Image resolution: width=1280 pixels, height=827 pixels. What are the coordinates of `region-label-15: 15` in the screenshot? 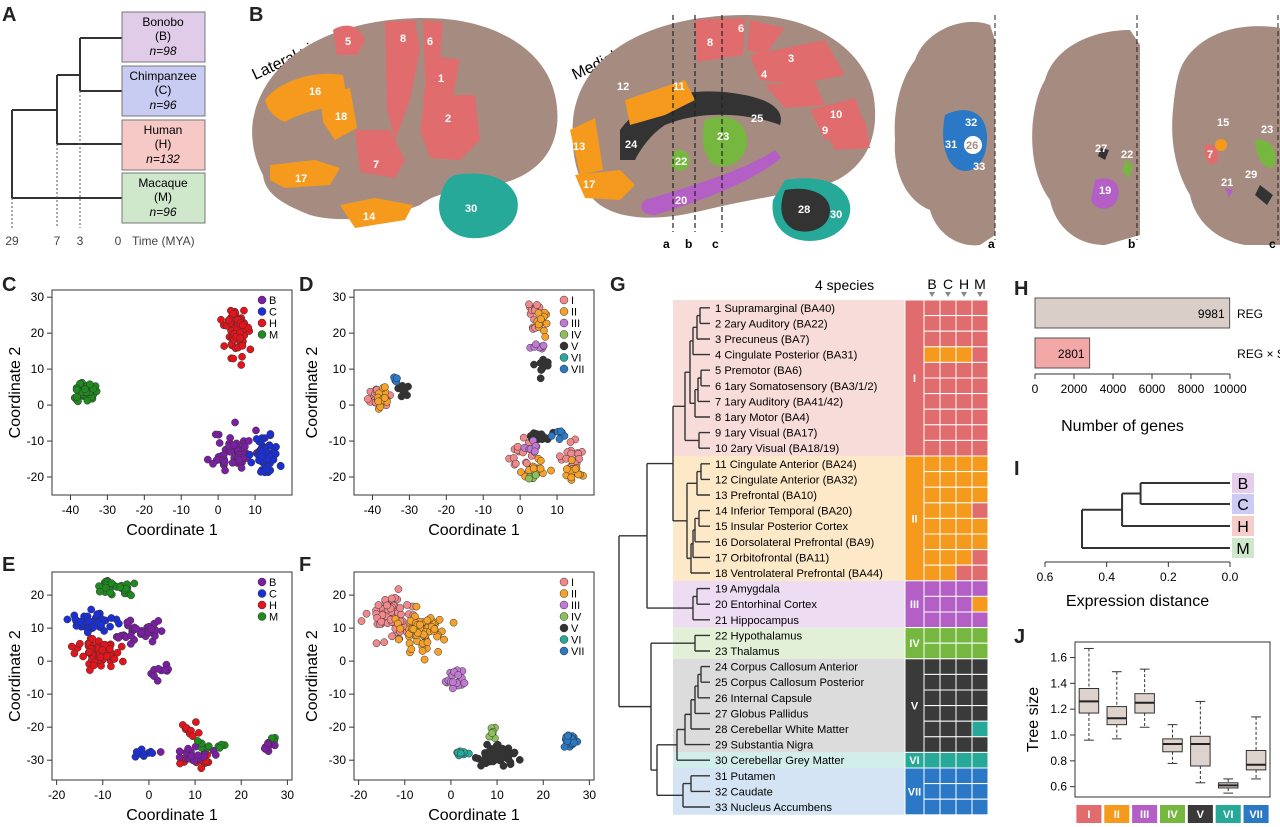 It's located at (1223, 123).